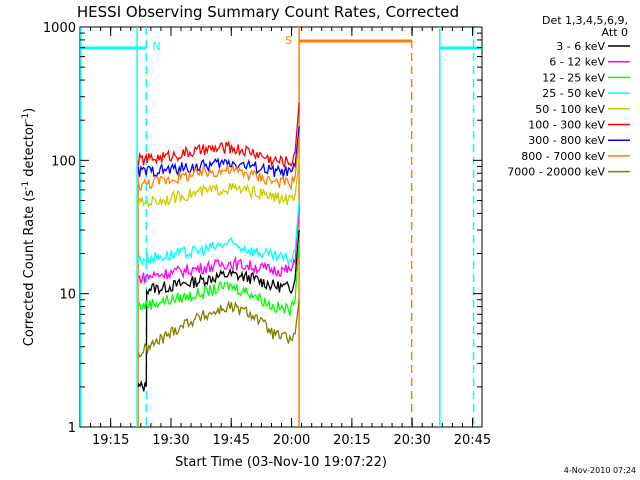 This screenshot has height=480, width=640. Describe the element at coordinates (26, 185) in the screenshot. I see `y-label-sup1: -1` at that location.